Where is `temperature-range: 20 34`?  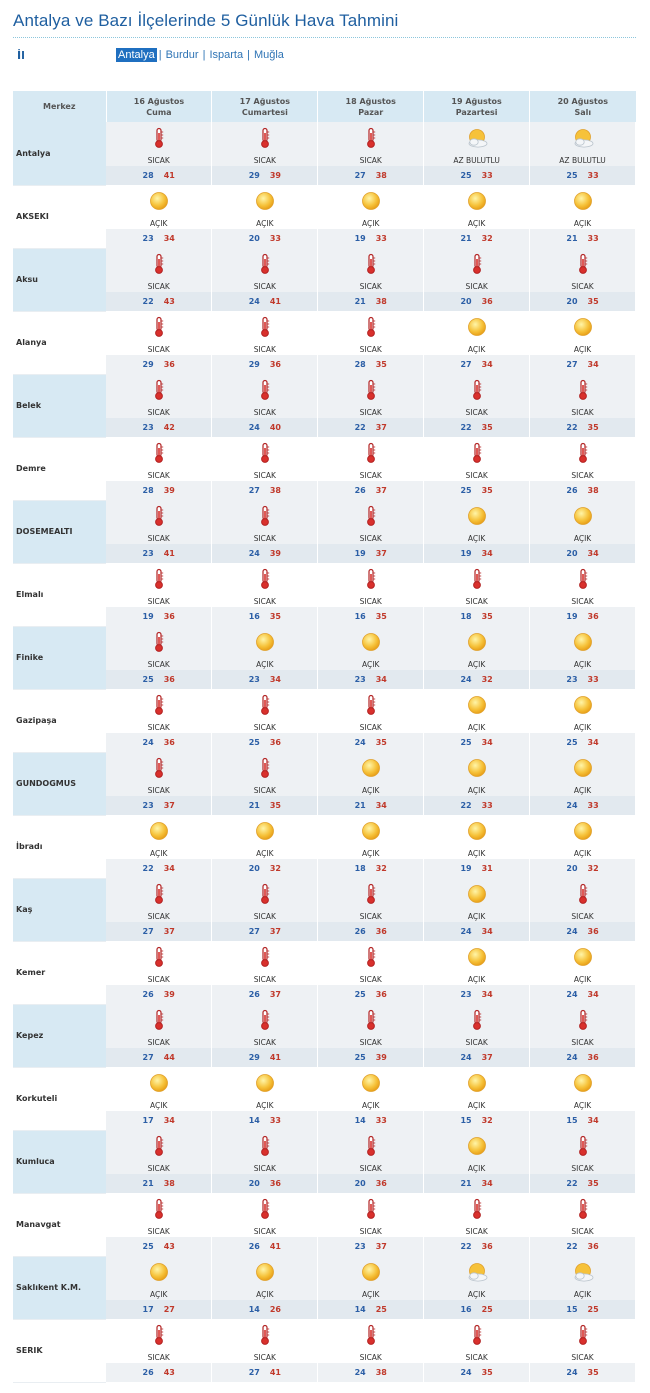
temperature-range: 20 34 is located at coordinates (582, 553).